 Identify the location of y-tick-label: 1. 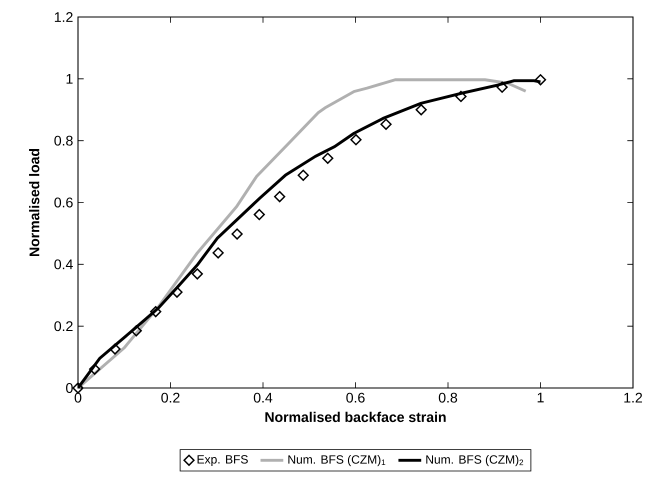
(69, 79).